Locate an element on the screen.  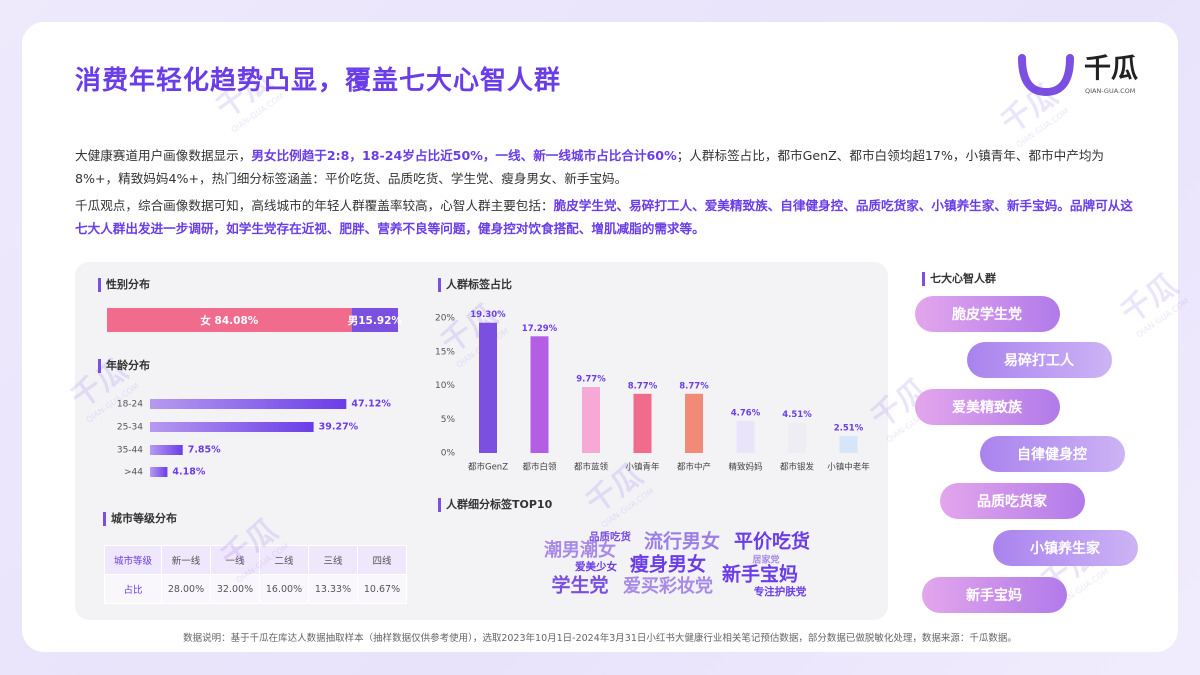
age-category: 35-44 is located at coordinates (130, 451).